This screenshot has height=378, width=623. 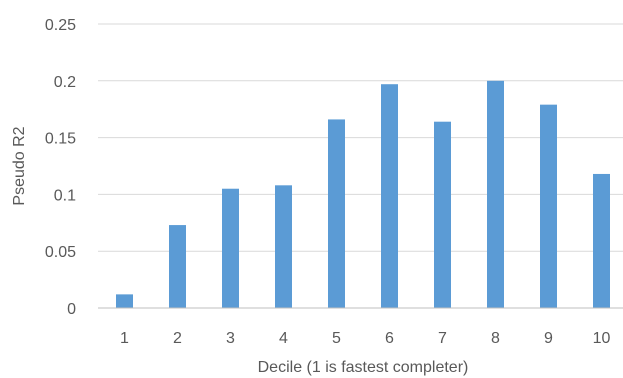 I want to click on y-tick-label: 0.15, so click(x=60, y=139).